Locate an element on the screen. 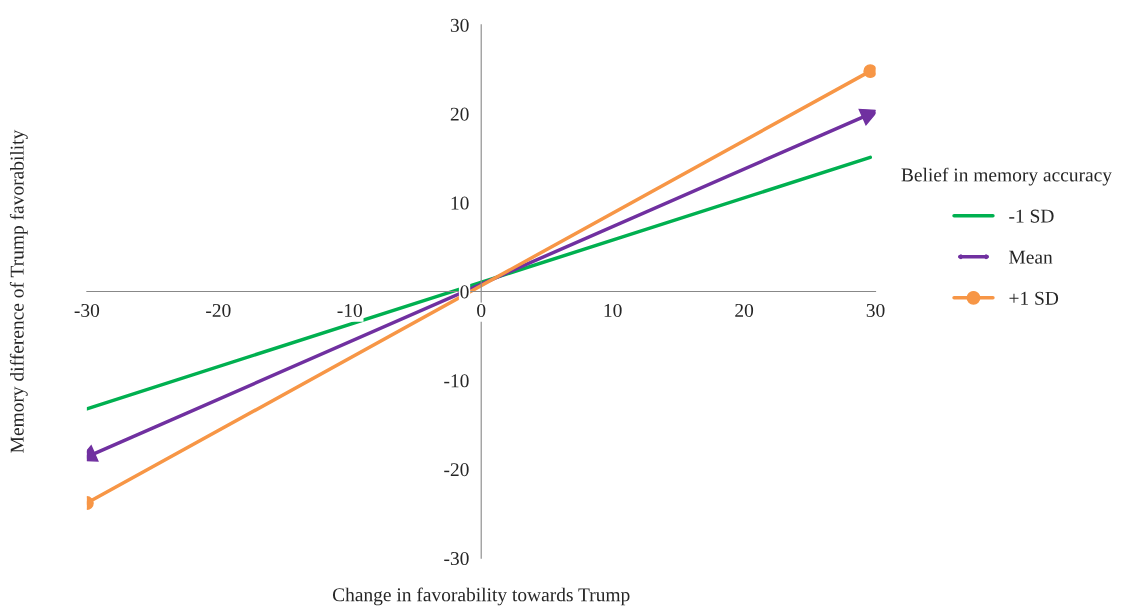 This screenshot has height=608, width=1143. y-tick-label: 10 is located at coordinates (460, 203).